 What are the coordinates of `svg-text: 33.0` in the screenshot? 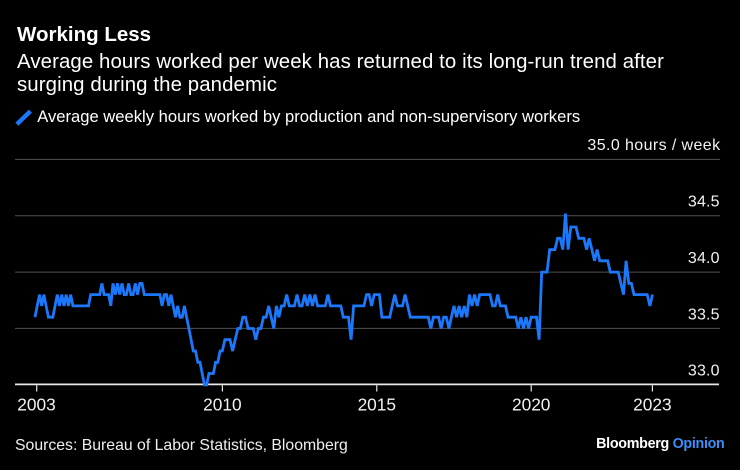 It's located at (704, 371).